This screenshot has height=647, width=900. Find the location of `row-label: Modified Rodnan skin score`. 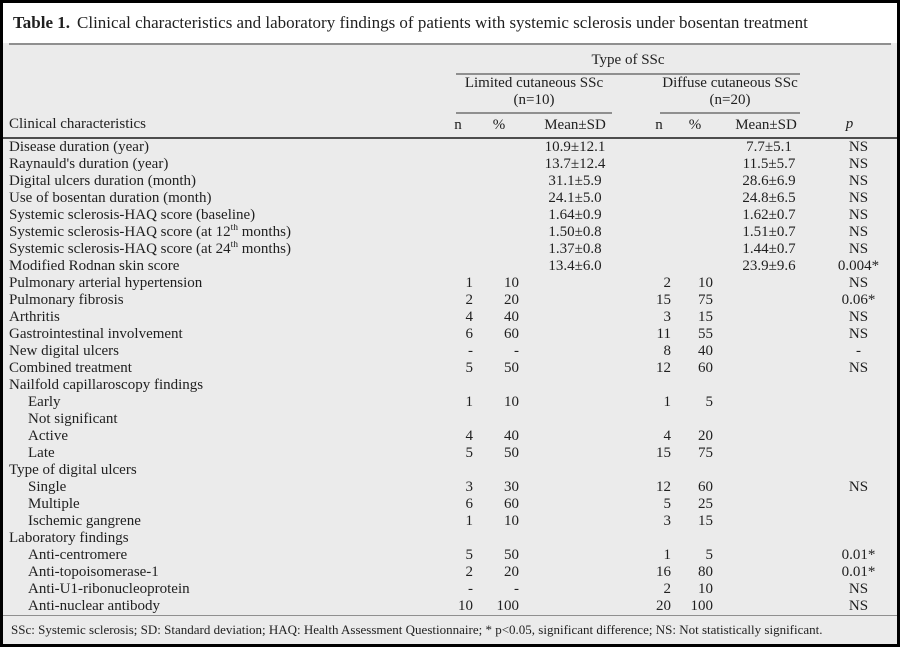

row-label: Modified Rodnan skin score is located at coordinates (94, 266).